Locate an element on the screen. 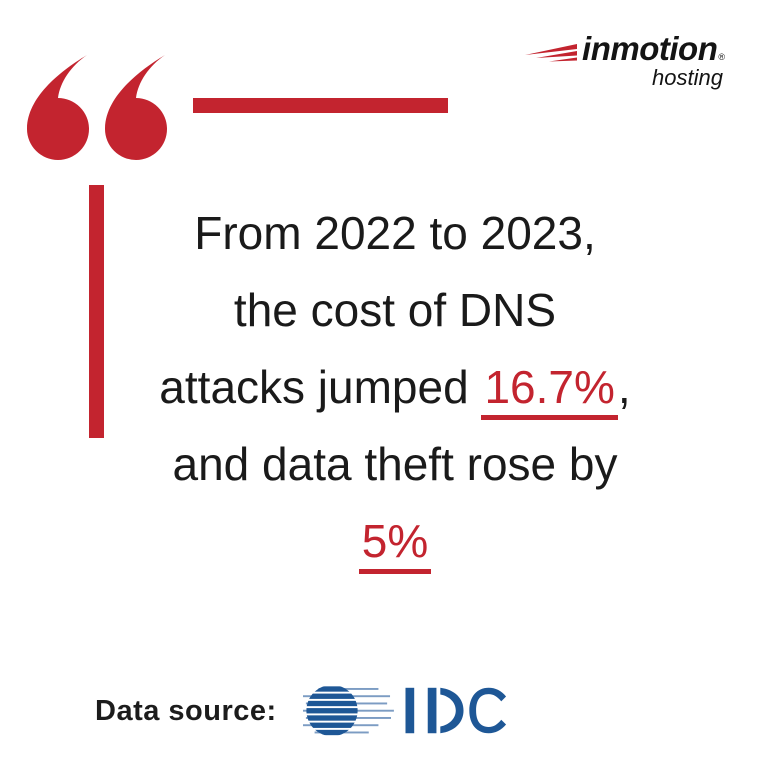 Image resolution: width=768 pixels, height=768 pixels. quote-line-5: 5% is located at coordinates (395, 541).